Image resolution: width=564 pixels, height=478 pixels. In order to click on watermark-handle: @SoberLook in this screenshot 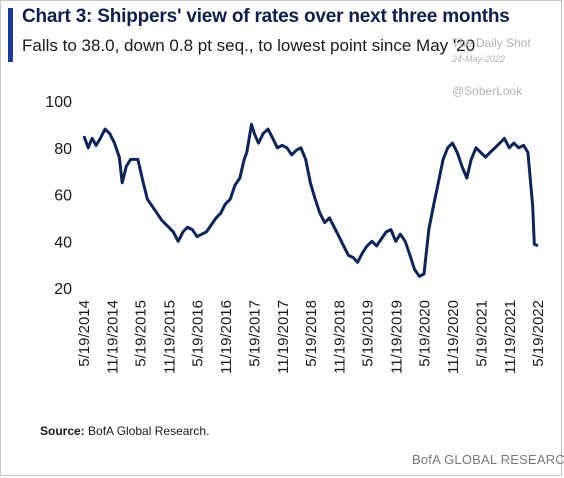, I will do `click(487, 91)`.